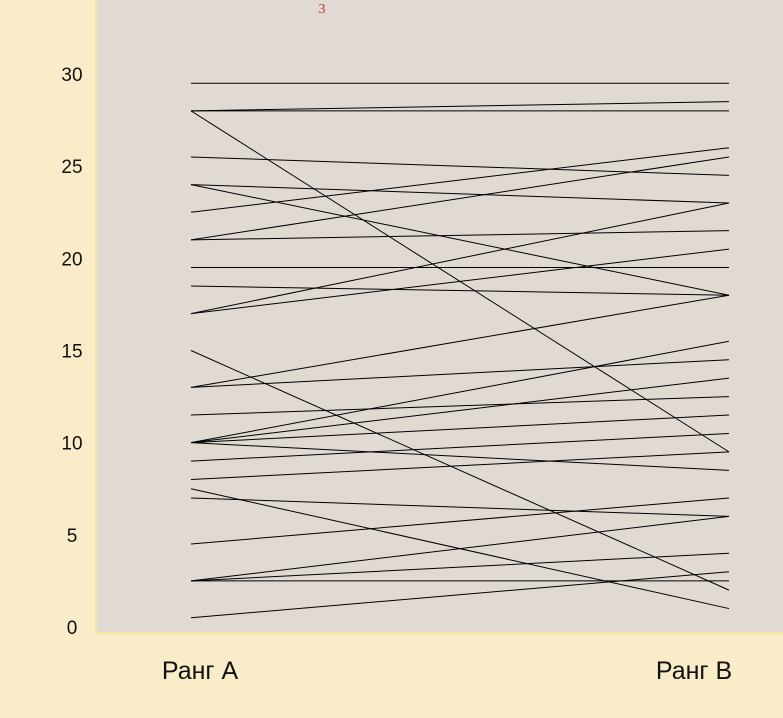 Image resolution: width=783 pixels, height=718 pixels. Describe the element at coordinates (72, 536) in the screenshot. I see `y-tick-label: 5` at that location.